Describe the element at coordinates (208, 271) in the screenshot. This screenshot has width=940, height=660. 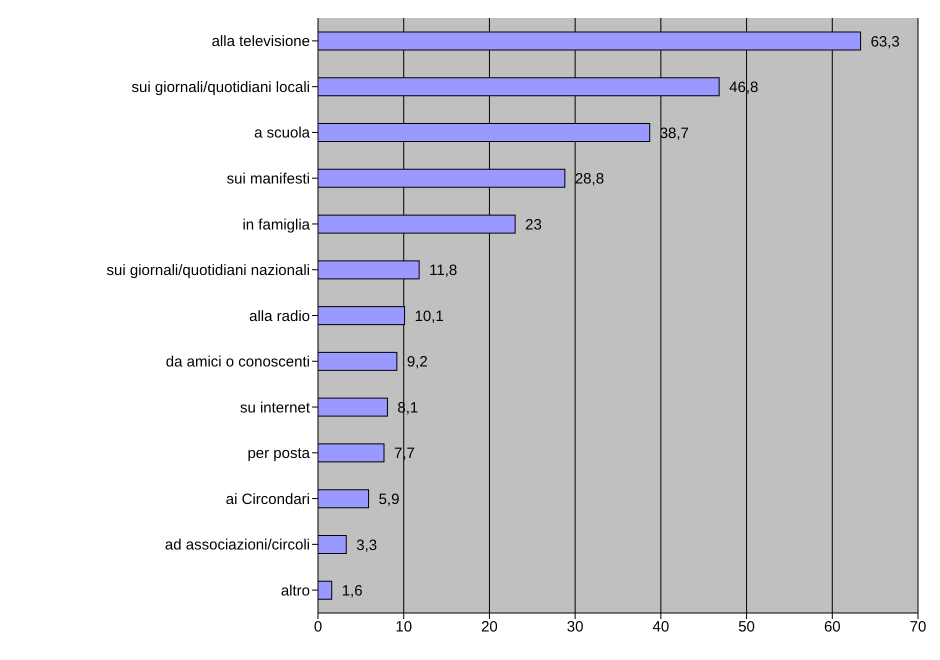
I see `y-tick-label: sui giornali/quotidiani nazionali` at that location.